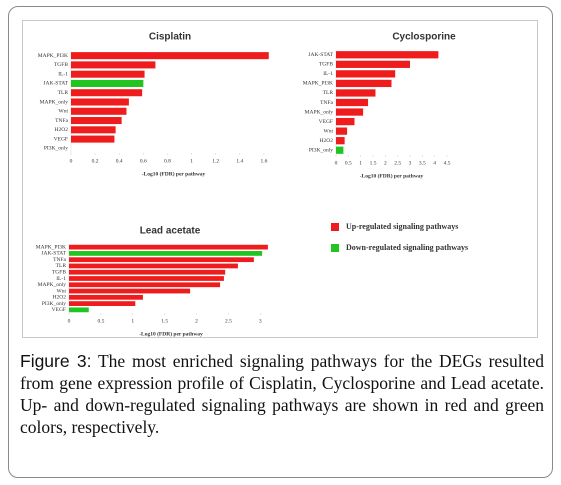 The image size is (561, 485). Describe the element at coordinates (264, 161) in the screenshot. I see `x-tick-label: 1.6` at that location.